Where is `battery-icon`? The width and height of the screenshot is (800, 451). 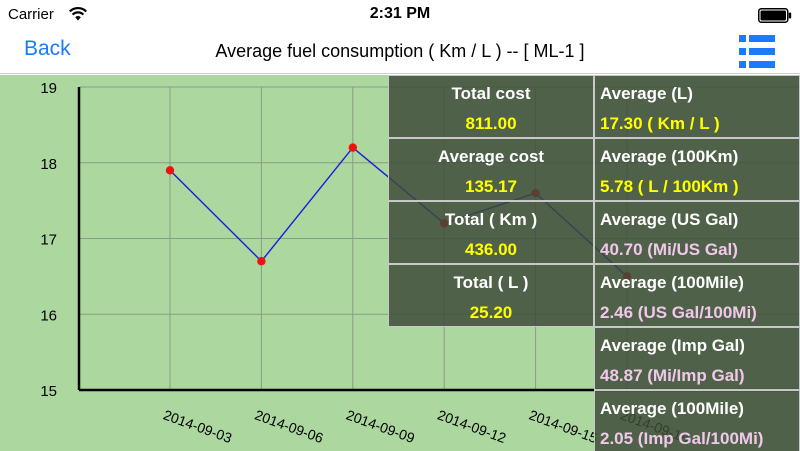 battery-icon is located at coordinates (775, 15).